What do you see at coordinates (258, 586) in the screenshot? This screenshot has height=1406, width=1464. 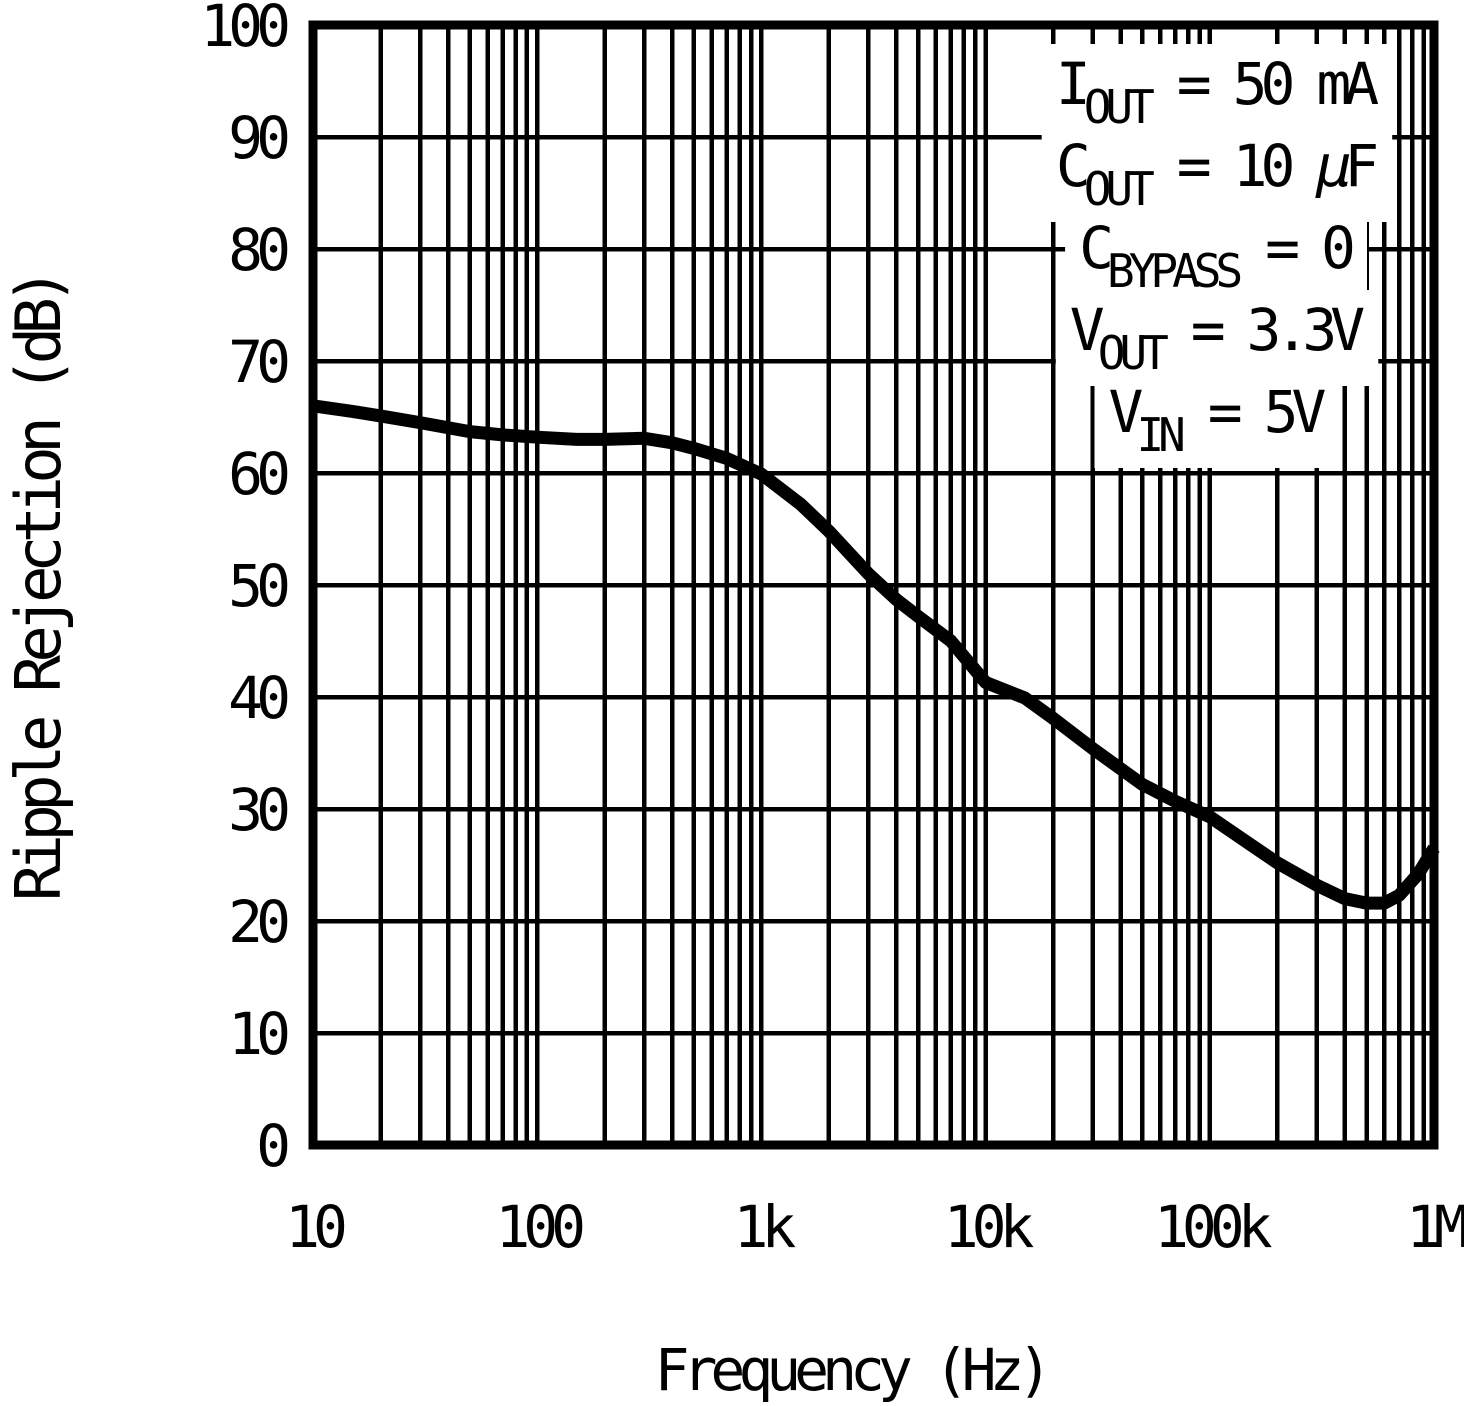 I see `y-tick-label-50: 50` at bounding box center [258, 586].